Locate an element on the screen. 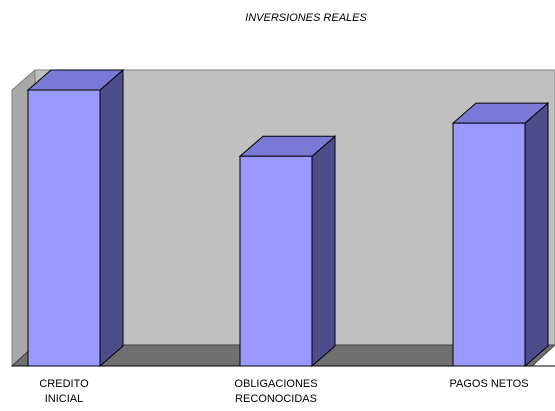  x-tick-label: PAGOS NETOS is located at coordinates (489, 384).